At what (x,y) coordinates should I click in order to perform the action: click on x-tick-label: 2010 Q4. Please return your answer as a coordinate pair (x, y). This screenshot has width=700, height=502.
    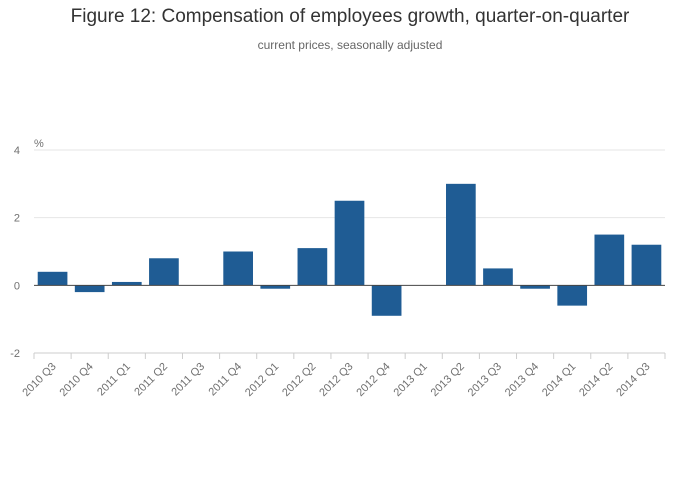
    Looking at the image, I should click on (76, 380).